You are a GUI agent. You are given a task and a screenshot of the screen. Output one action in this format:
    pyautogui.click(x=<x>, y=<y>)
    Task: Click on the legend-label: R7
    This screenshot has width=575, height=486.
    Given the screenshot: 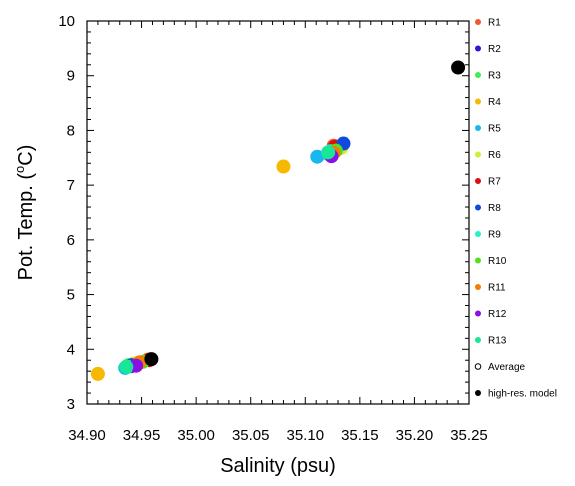 What is the action you would take?
    pyautogui.click(x=494, y=182)
    